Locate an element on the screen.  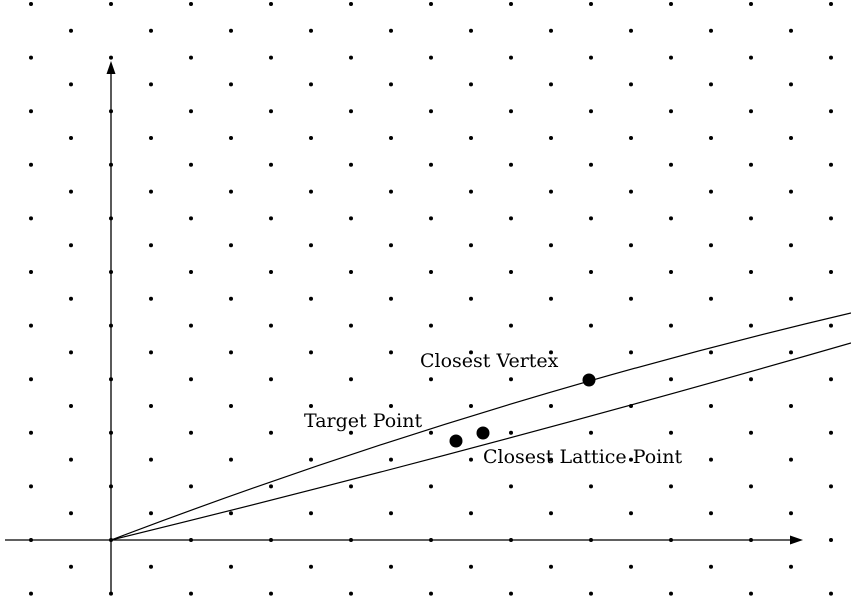
closest-lattice-point-marker is located at coordinates (483, 433).